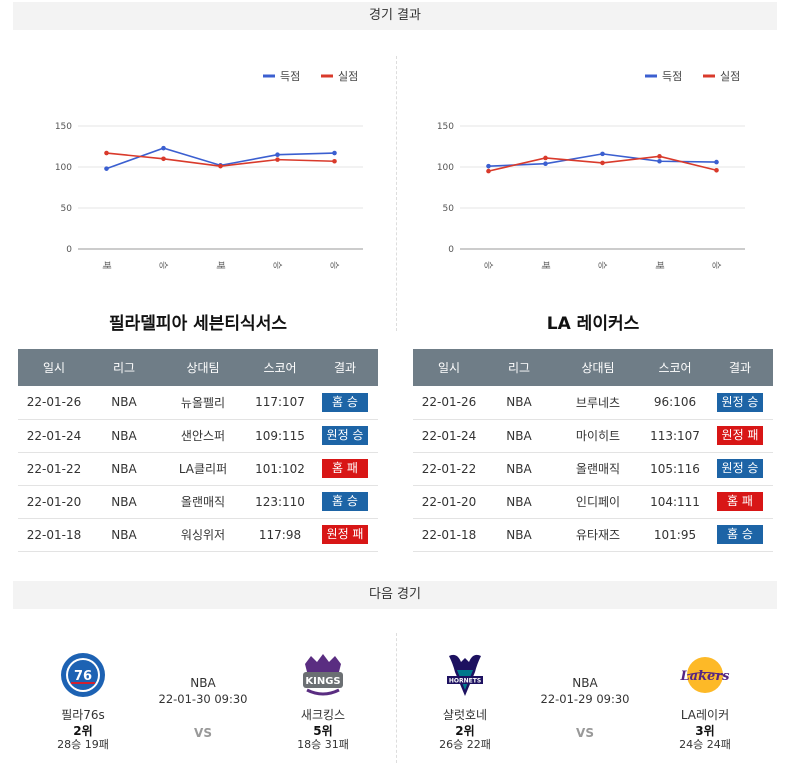 The image size is (788, 771). I want to click on cell-result: 홈 패, so click(740, 502).